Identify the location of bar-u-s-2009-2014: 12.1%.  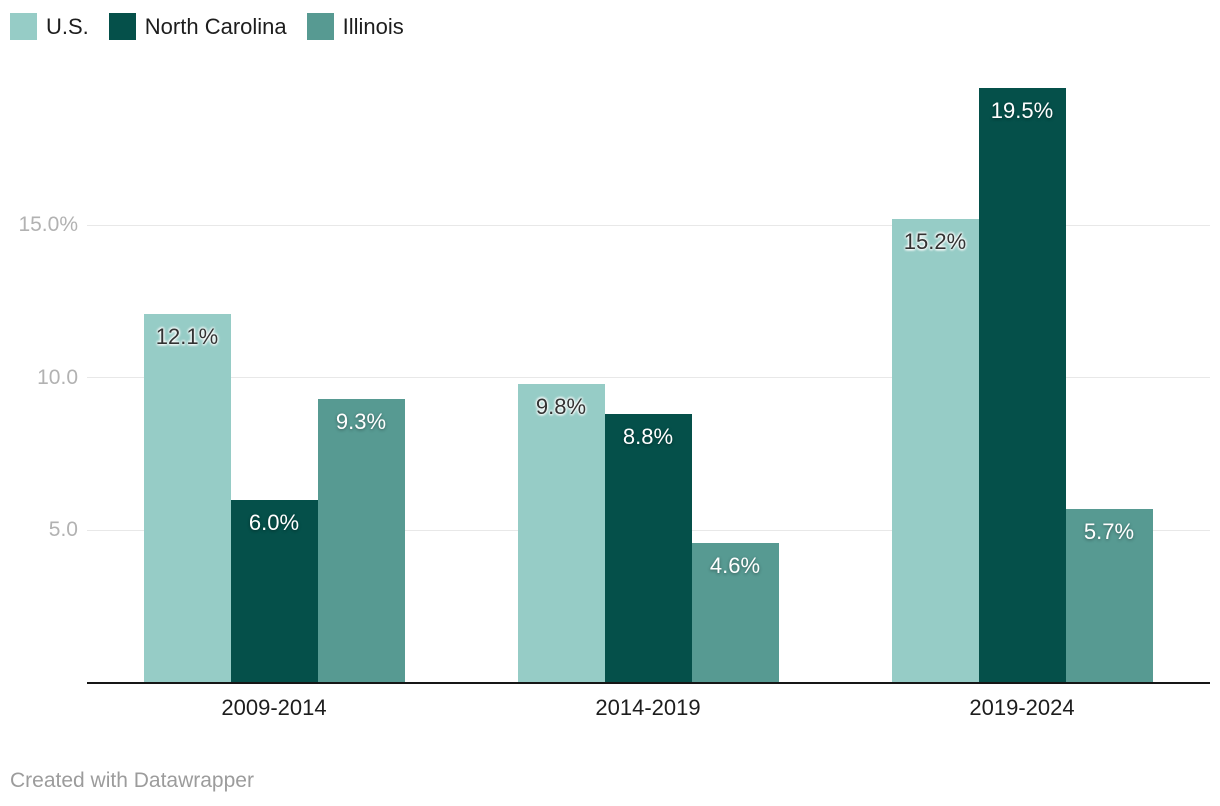
(187, 498).